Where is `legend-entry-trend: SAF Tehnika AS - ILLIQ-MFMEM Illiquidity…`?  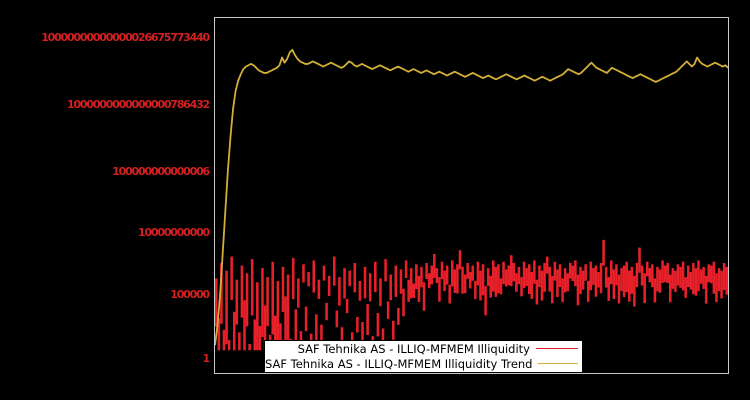
legend-entry-trend: SAF Tehnika AS - ILLIQ-MFMEM Illiquidity… is located at coordinates (423, 363).